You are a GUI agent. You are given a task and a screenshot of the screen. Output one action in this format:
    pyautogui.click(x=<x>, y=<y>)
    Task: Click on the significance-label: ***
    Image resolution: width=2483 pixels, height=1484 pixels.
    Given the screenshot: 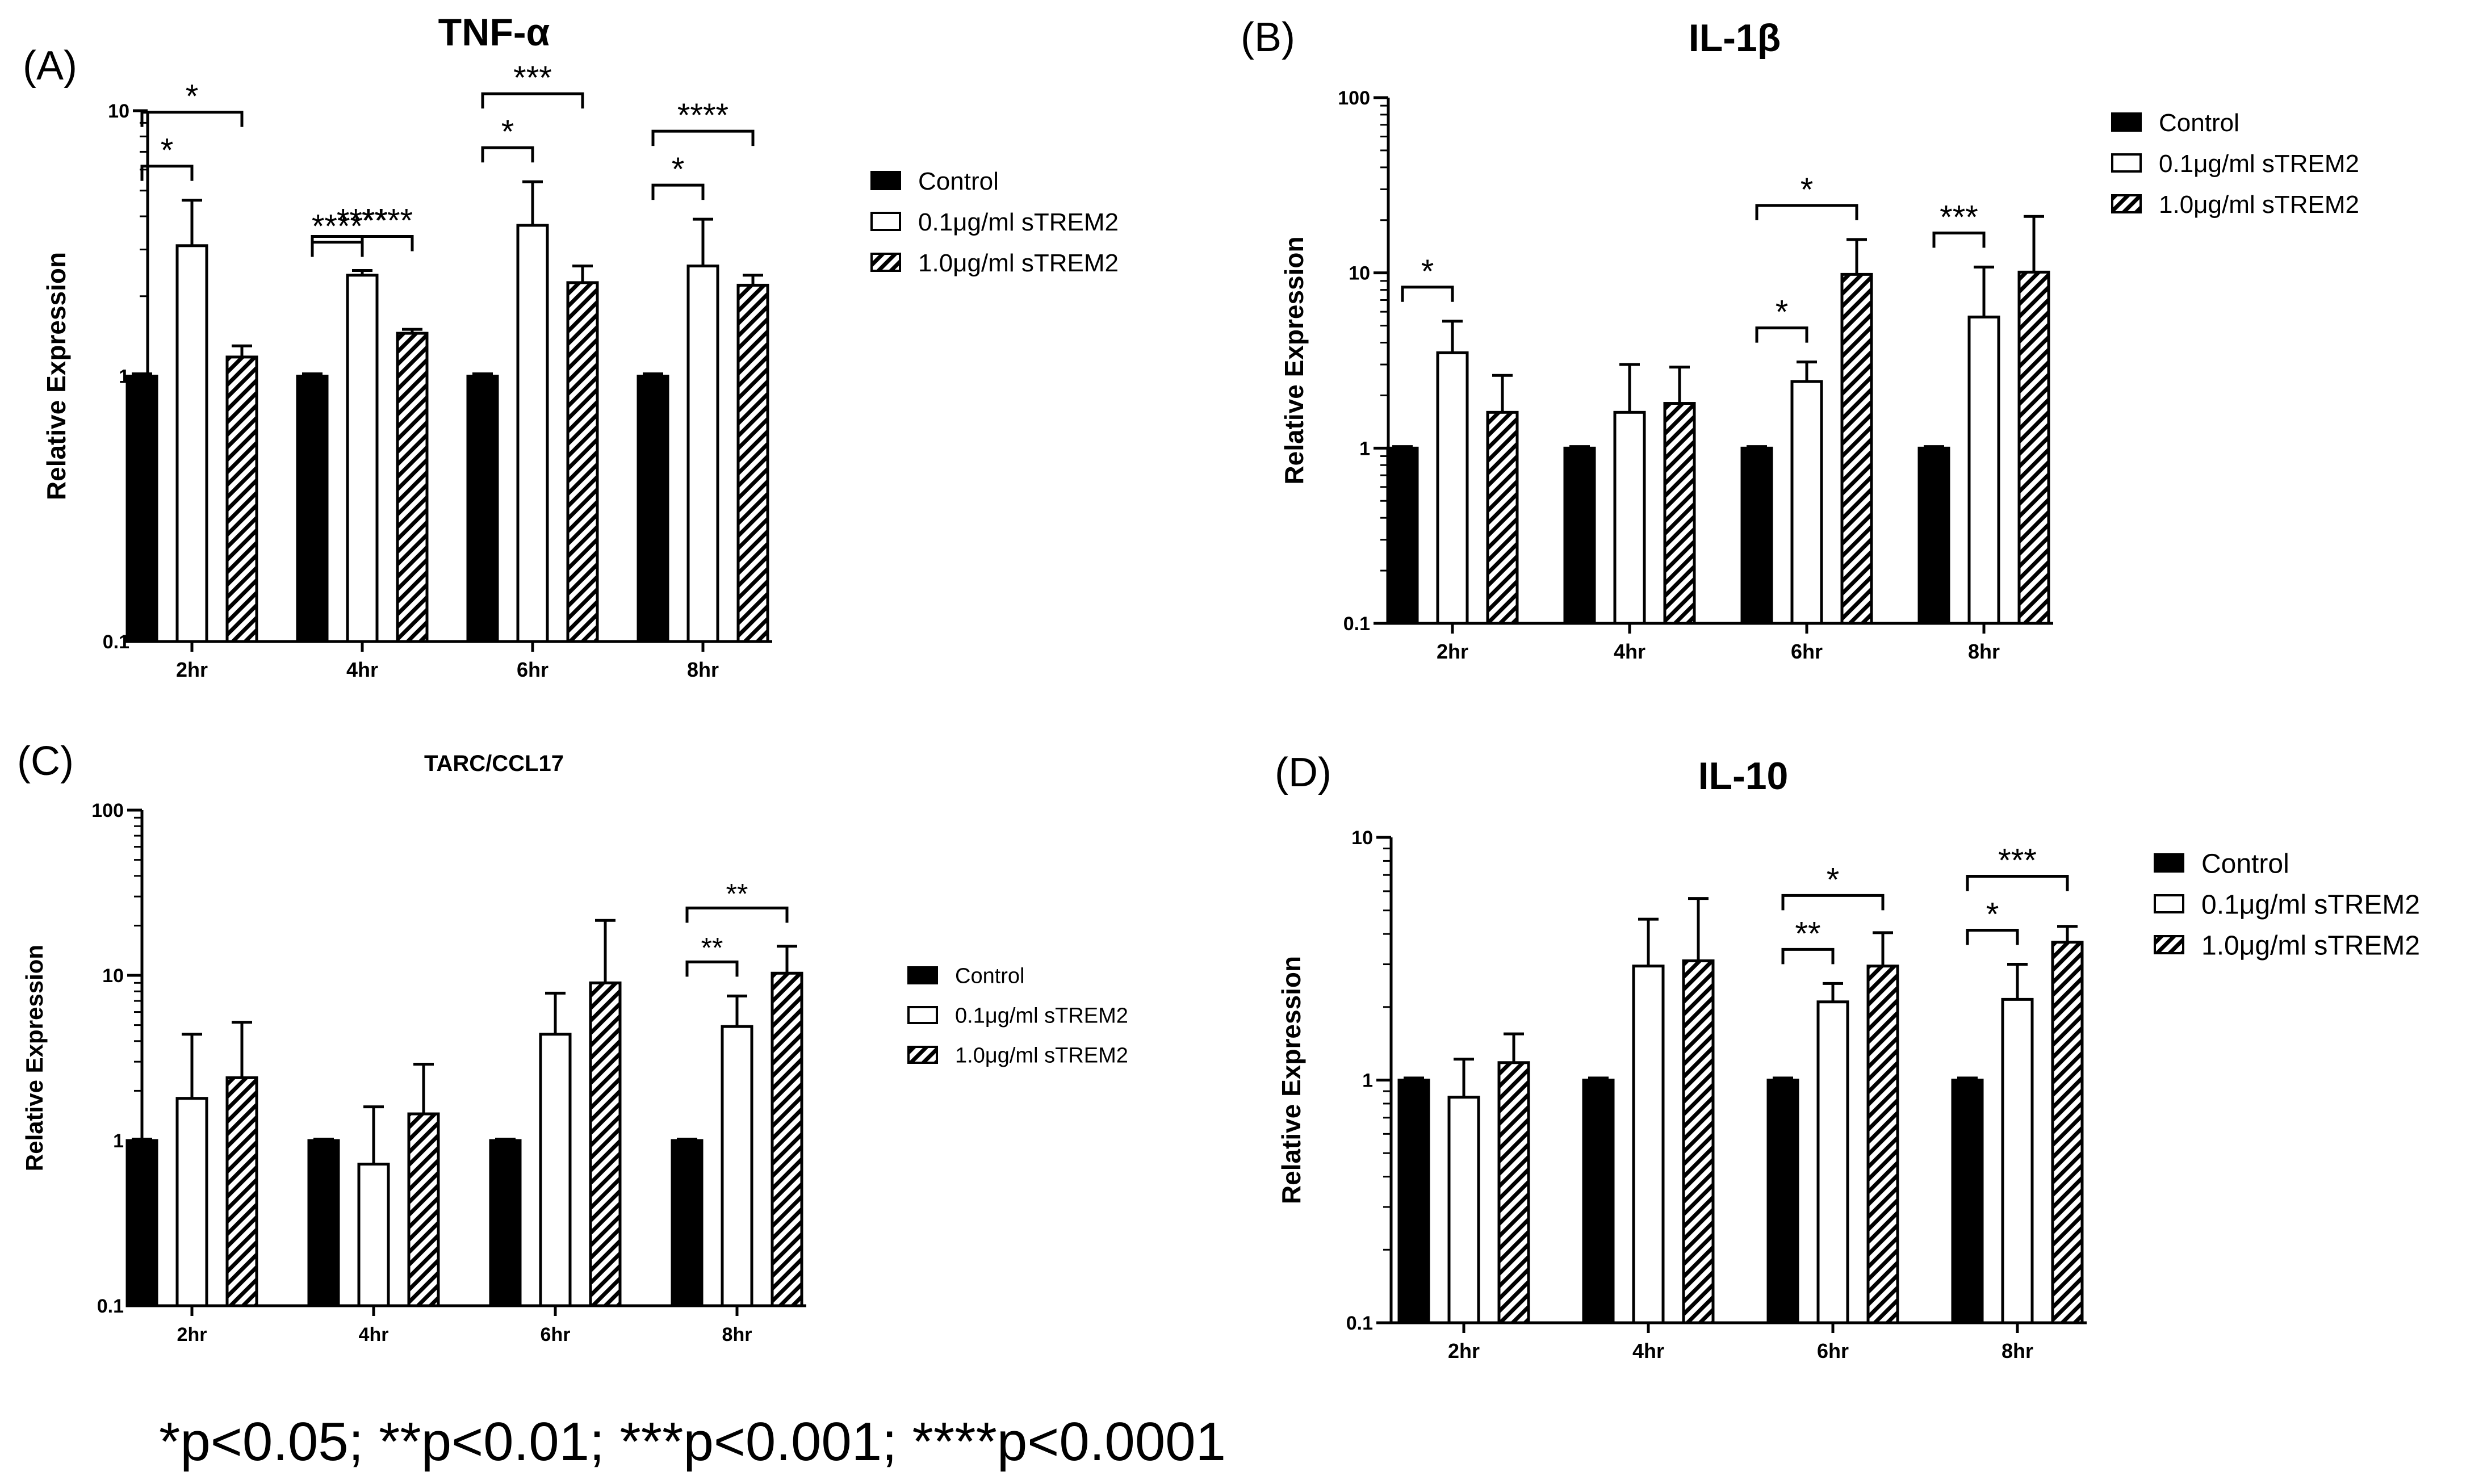 What is the action you would take?
    pyautogui.click(x=533, y=78)
    